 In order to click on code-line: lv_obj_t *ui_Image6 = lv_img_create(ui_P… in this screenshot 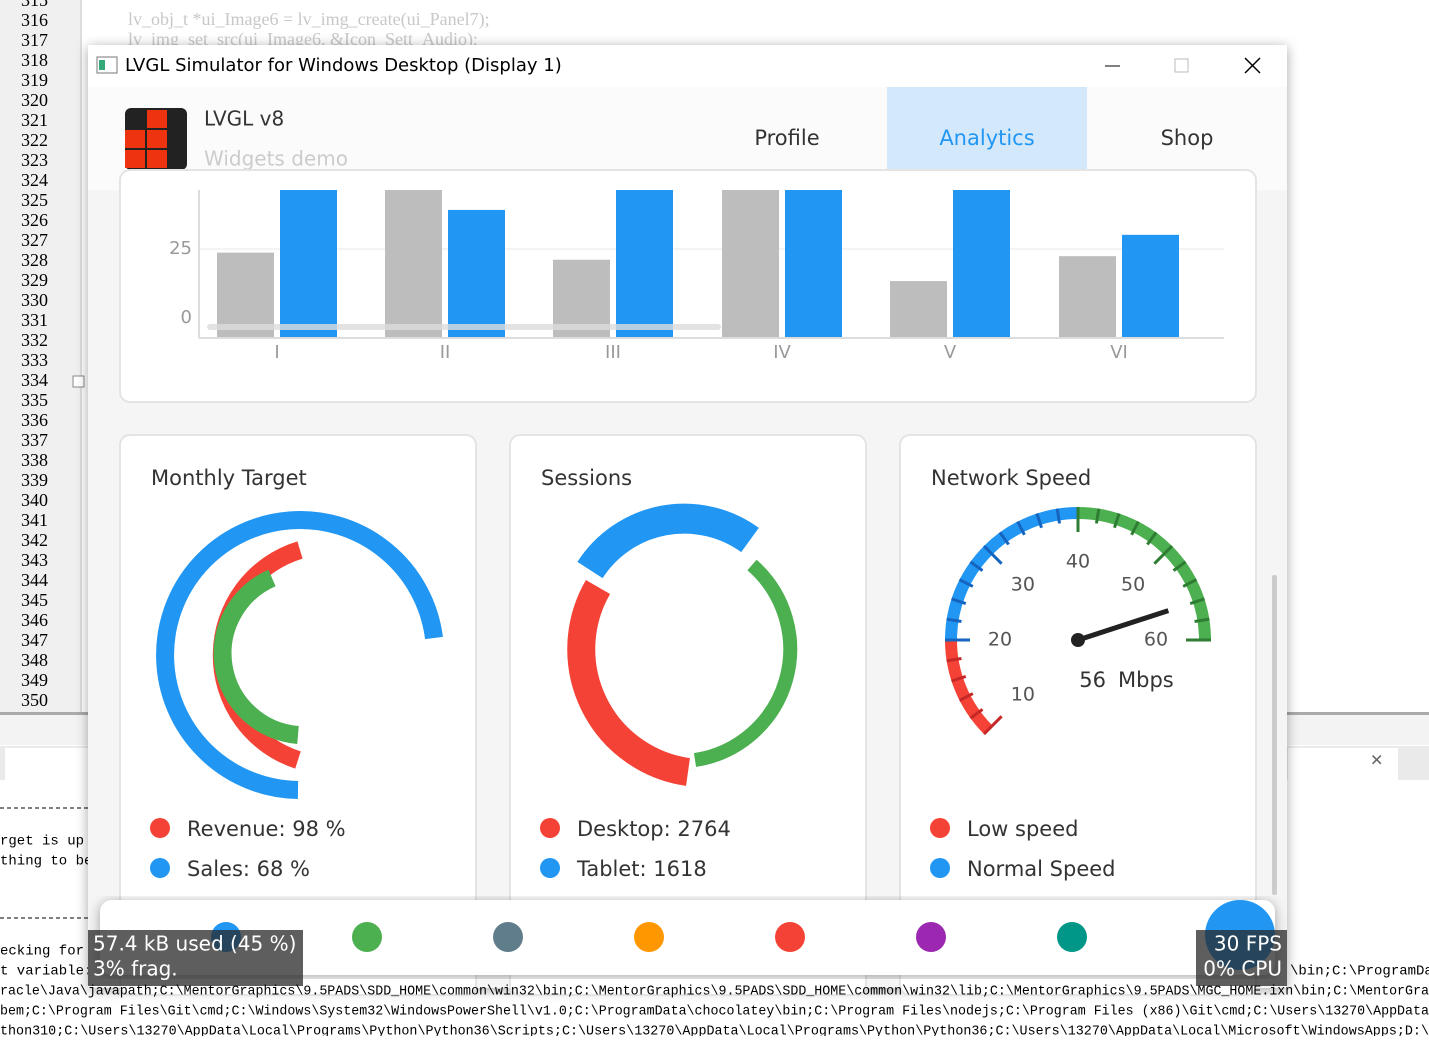, I will do `click(309, 19)`.